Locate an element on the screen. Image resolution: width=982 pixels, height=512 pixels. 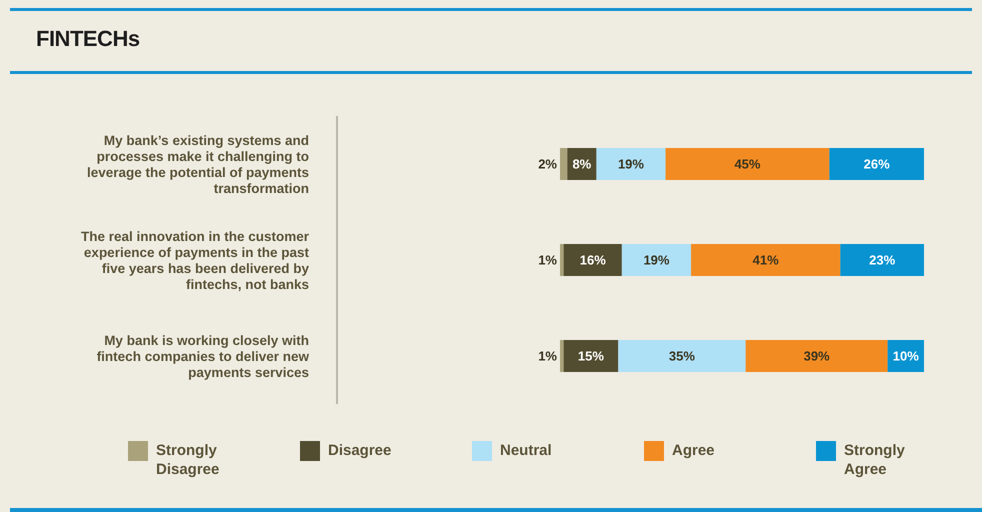
data-label: 35% is located at coordinates (682, 356).